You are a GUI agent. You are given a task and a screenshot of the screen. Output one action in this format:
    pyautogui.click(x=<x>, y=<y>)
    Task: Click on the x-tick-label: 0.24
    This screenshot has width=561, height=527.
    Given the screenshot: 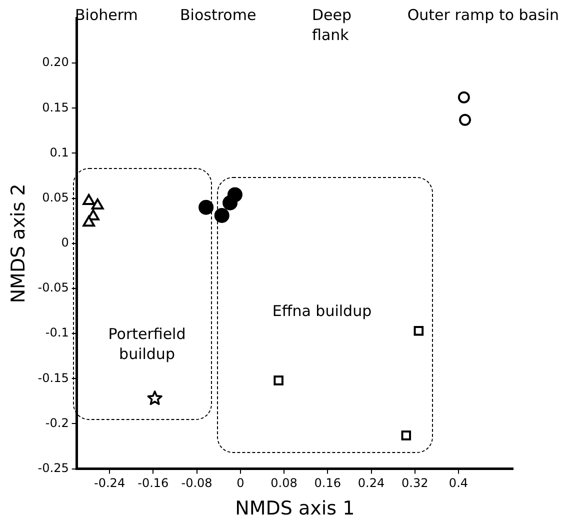 What is the action you would take?
    pyautogui.click(x=371, y=483)
    